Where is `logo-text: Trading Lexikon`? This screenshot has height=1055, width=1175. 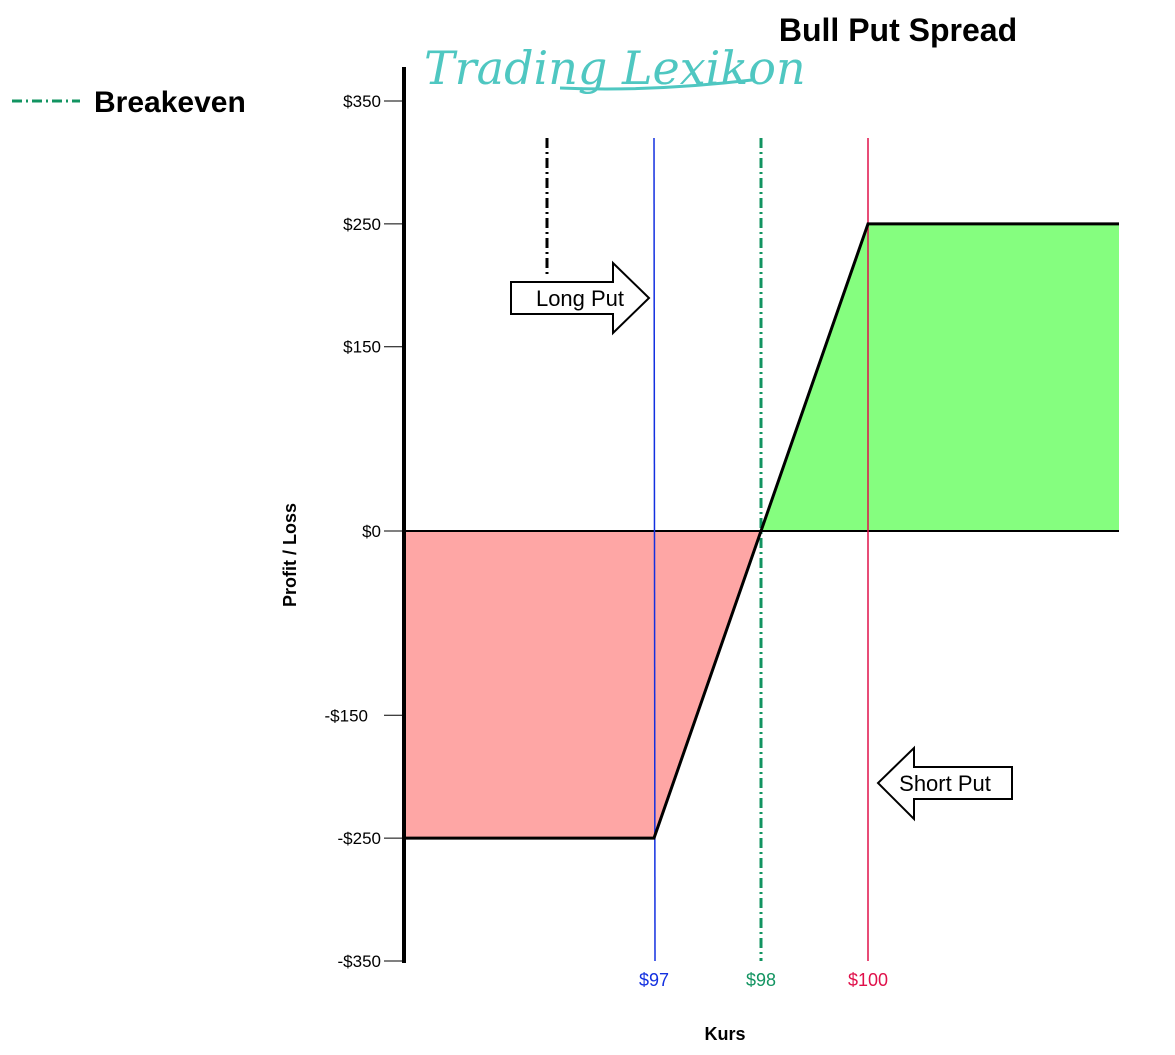 logo-text: Trading Lexikon is located at coordinates (615, 68).